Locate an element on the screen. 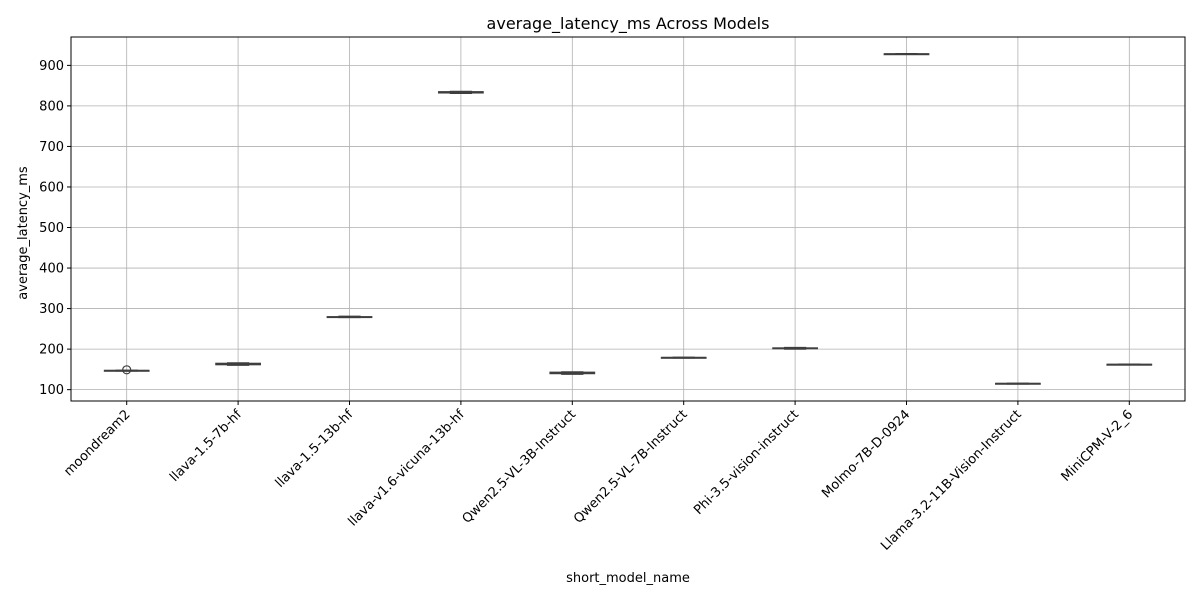 The width and height of the screenshot is (1200, 600). y-tick-label: 700 is located at coordinates (51, 147).